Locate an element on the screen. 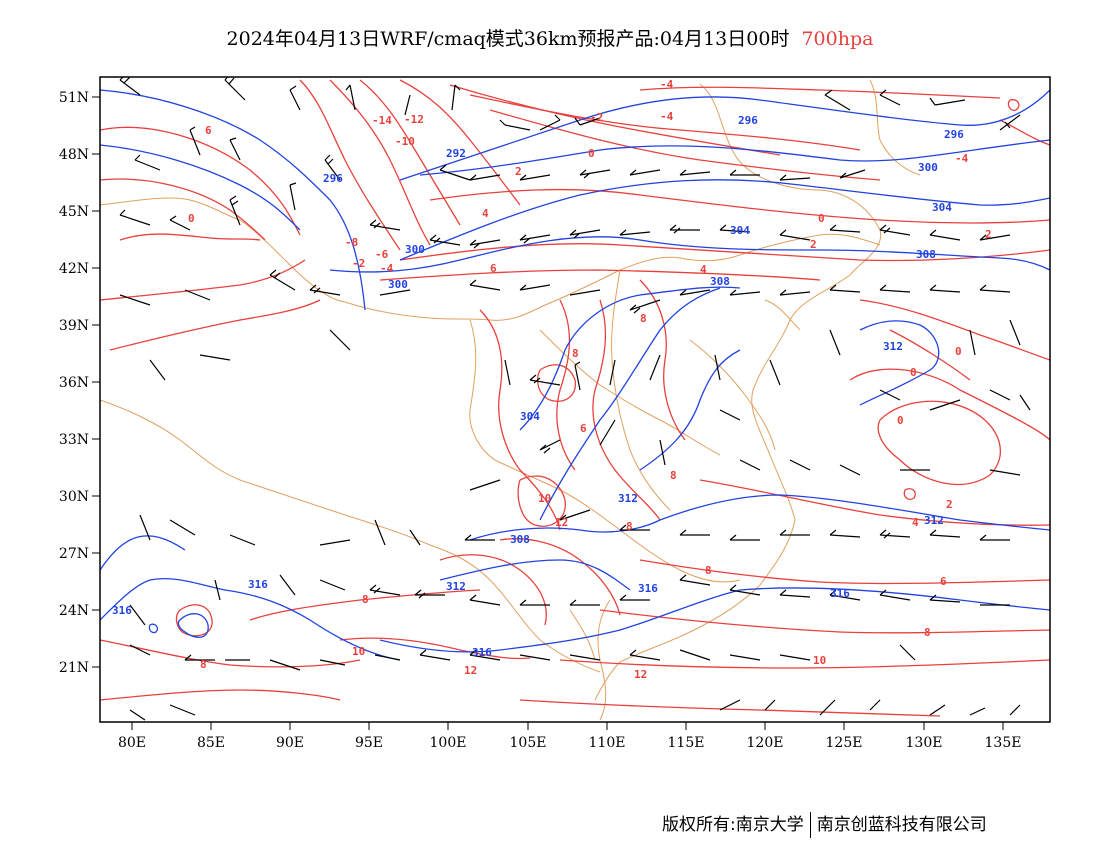  lat-tick-label: 30N is located at coordinates (74, 497).